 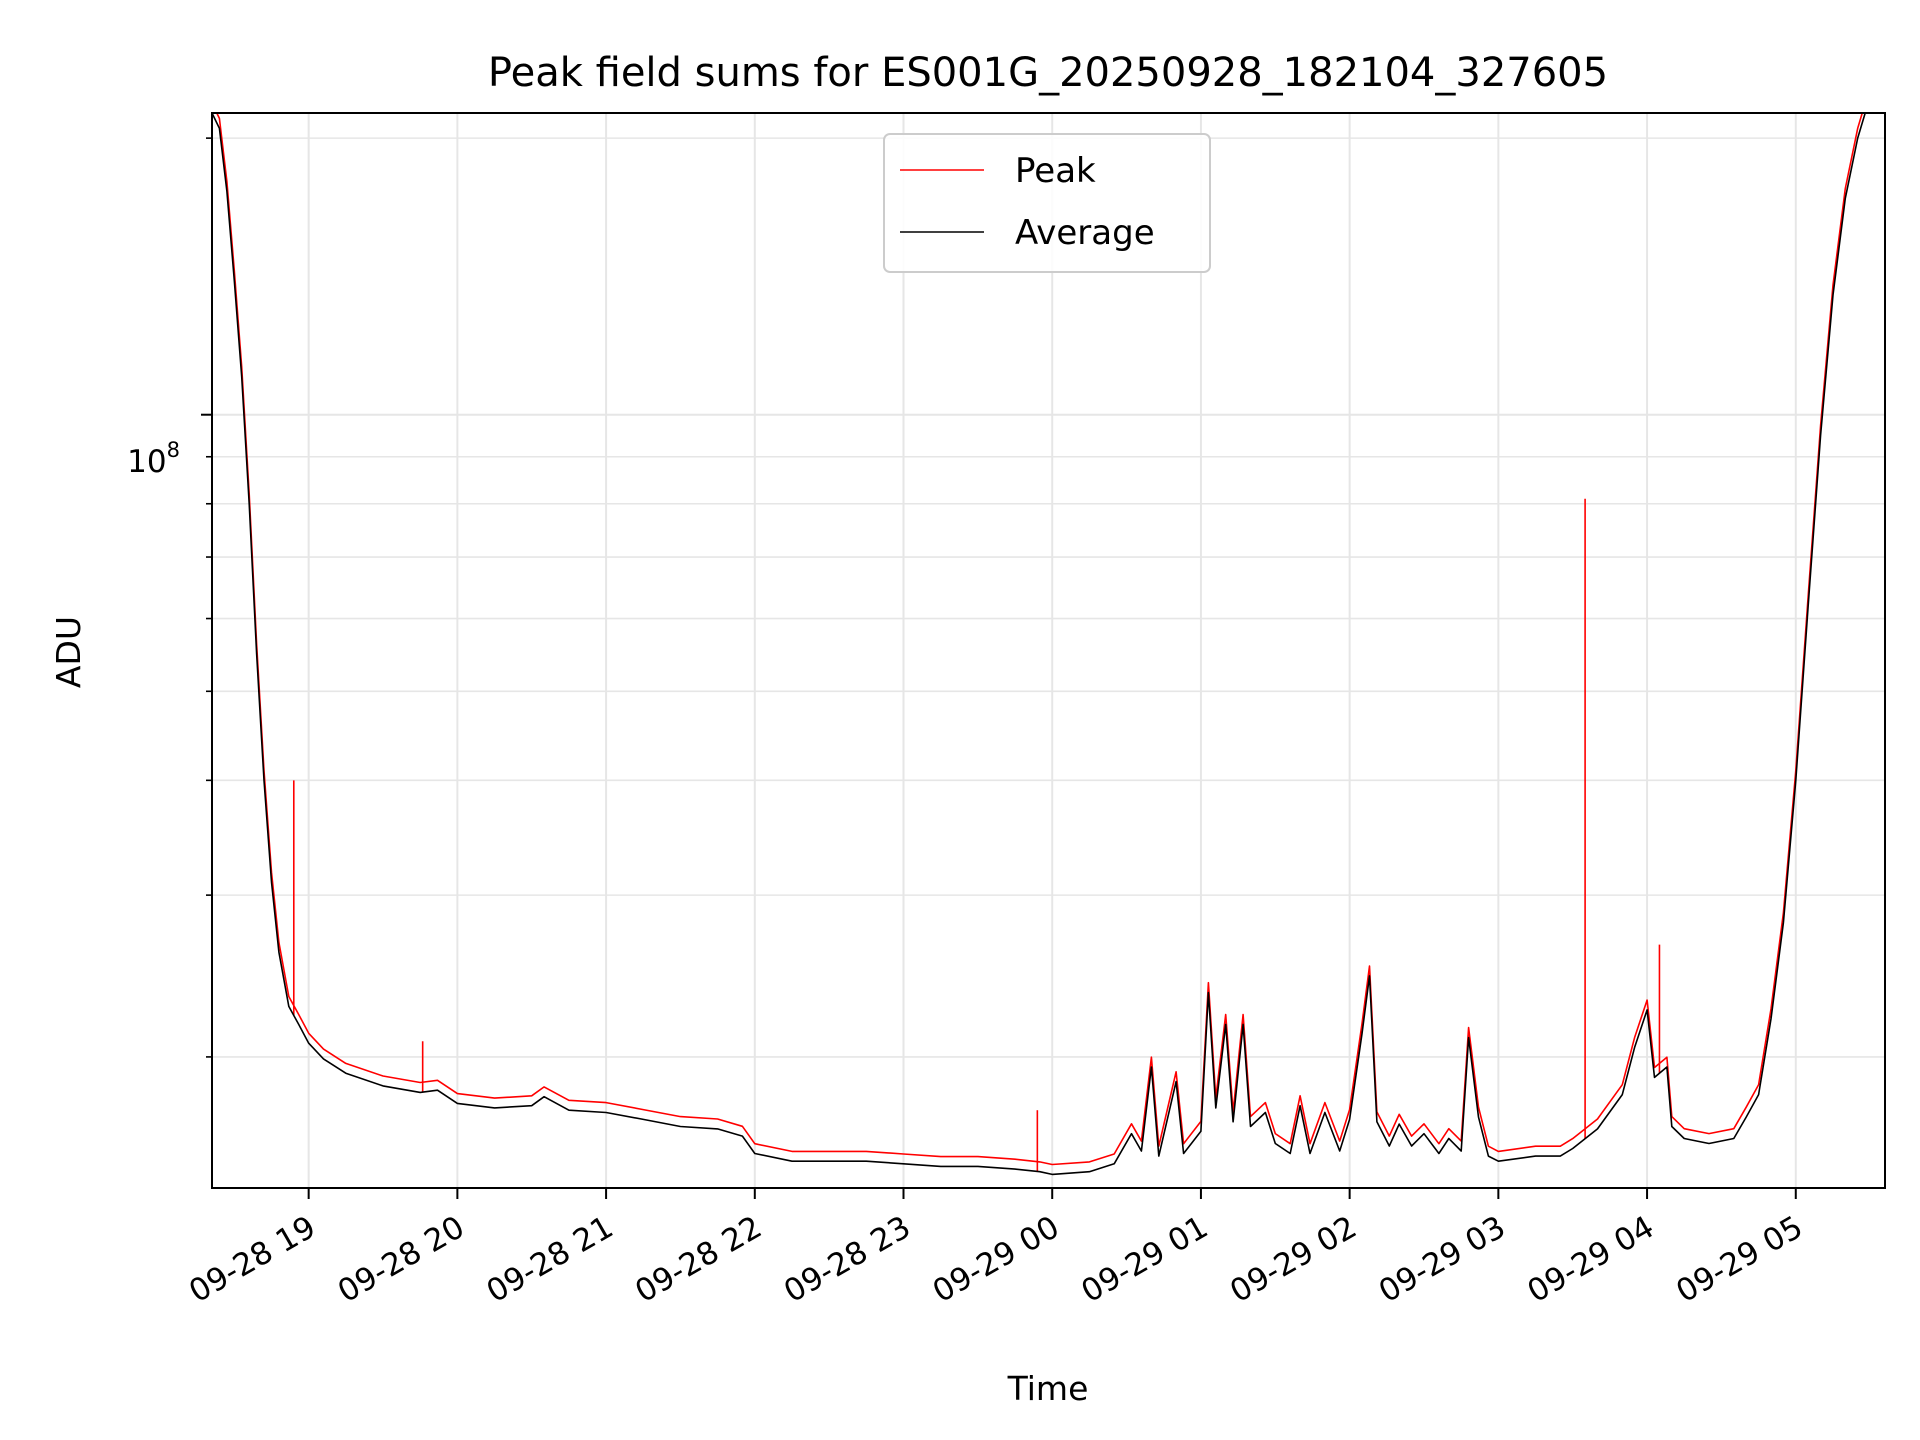 I want to click on y-tick-base: 10, so click(x=146, y=462).